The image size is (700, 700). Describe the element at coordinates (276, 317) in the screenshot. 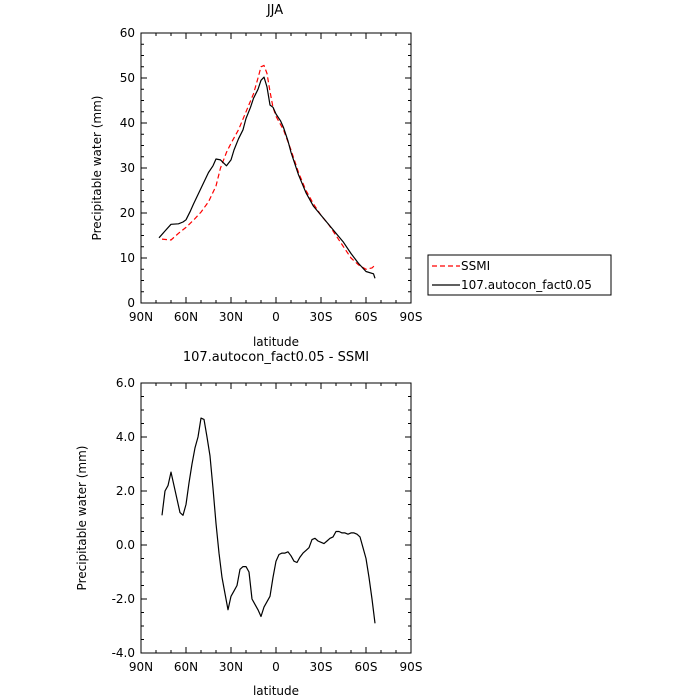

I see `top-x-tick-label: 0` at that location.